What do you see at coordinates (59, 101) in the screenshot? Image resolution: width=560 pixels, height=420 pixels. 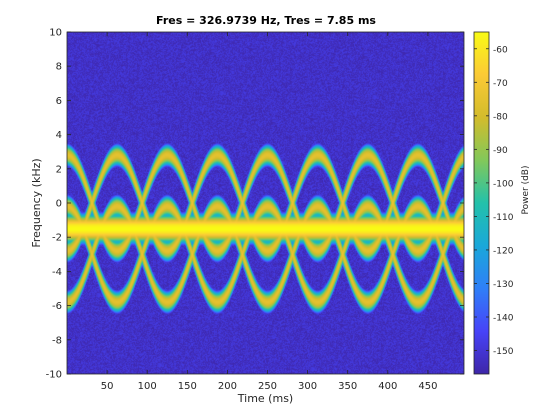 I see `y-tick-label: 6` at bounding box center [59, 101].